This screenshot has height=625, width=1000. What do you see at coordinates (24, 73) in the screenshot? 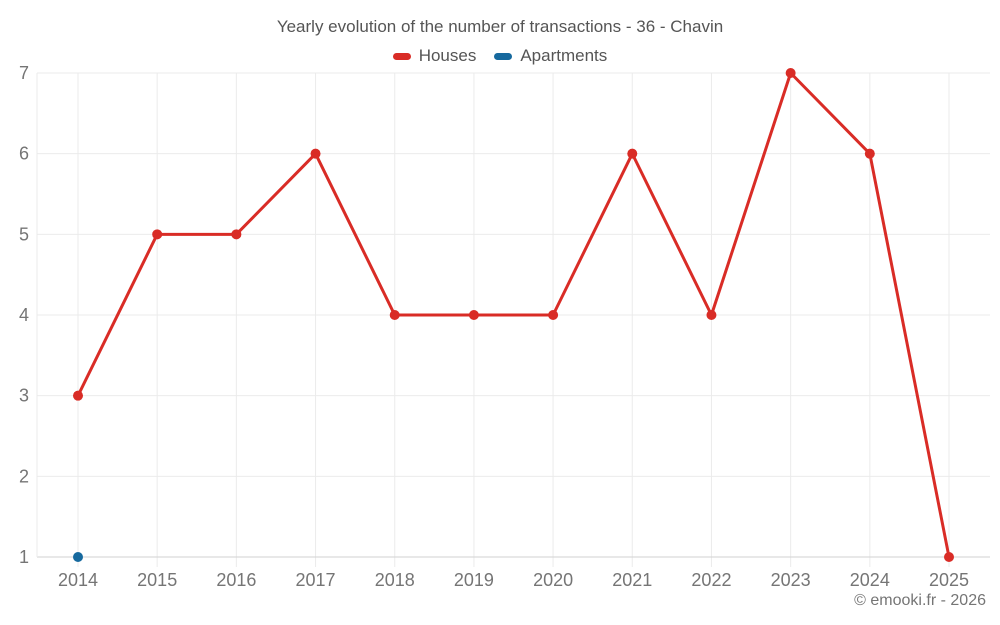
I see `y-tick-label: 7` at bounding box center [24, 73].